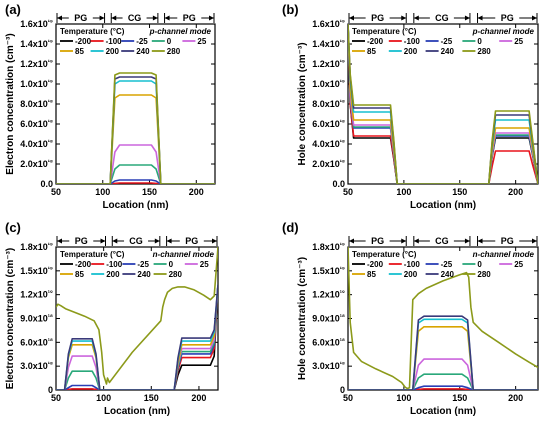  What do you see at coordinates (36, 271) in the screenshot?
I see `y-tick-label: 1.5x10¹⁹` at bounding box center [36, 271].